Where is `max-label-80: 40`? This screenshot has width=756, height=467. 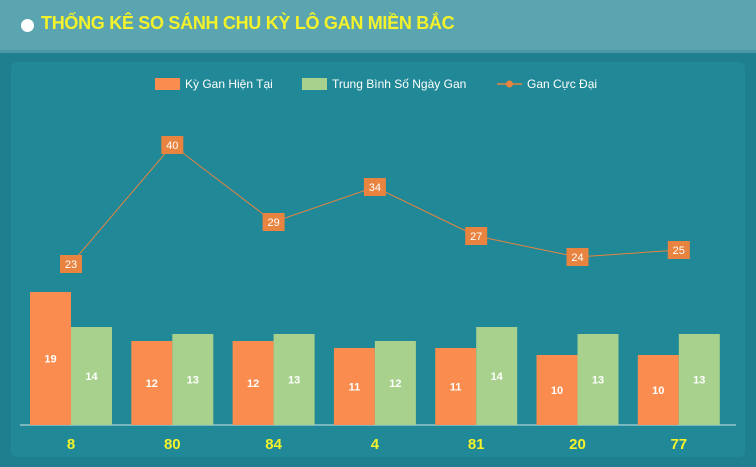 max-label-80: 40 is located at coordinates (172, 146).